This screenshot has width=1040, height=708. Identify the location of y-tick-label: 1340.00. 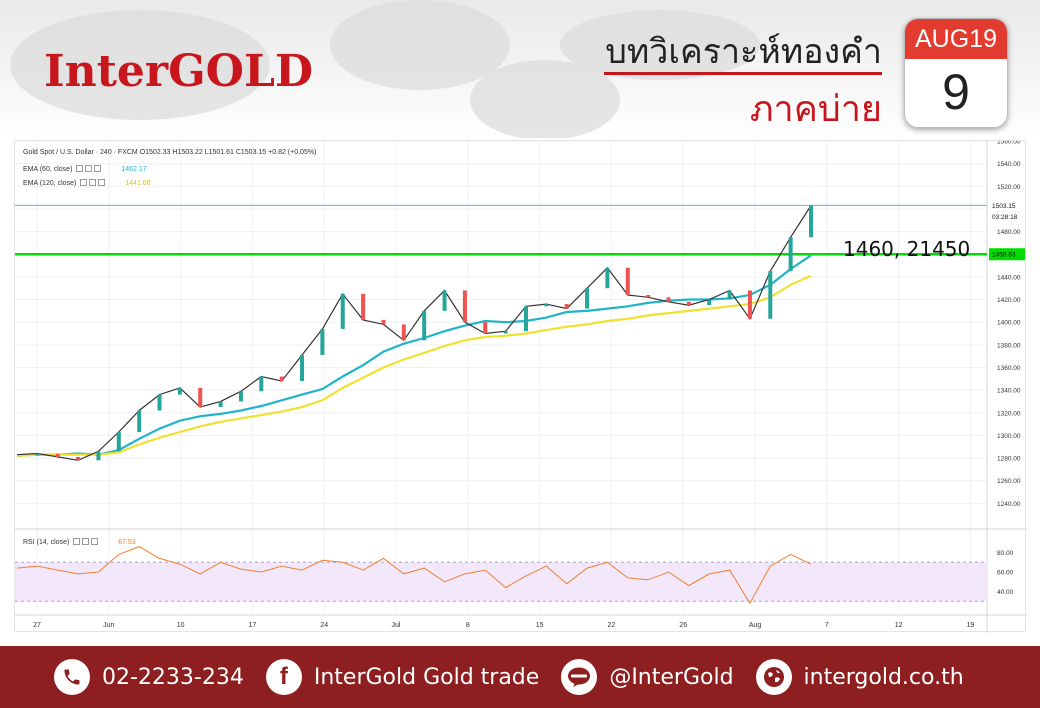
(1009, 391).